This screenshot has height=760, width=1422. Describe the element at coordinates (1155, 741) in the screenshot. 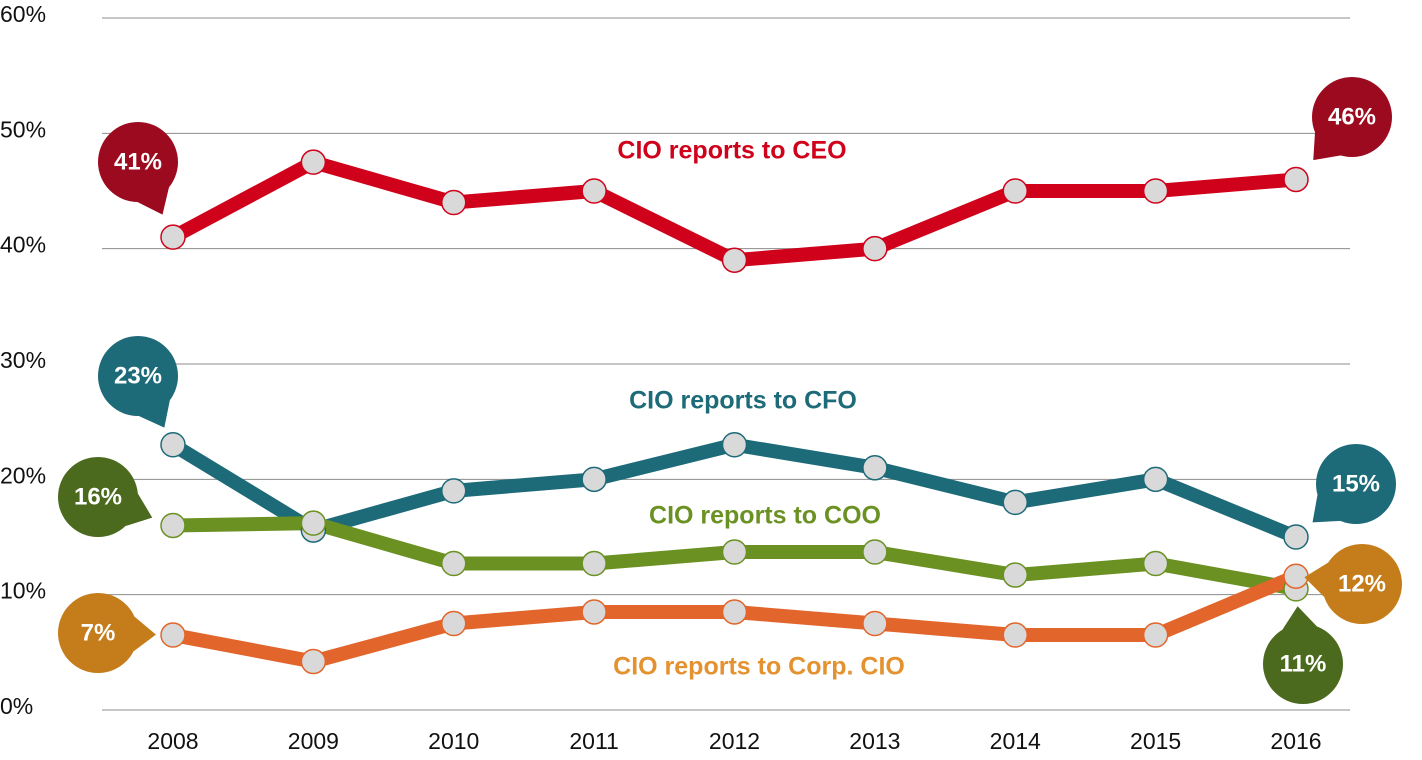

I see `x-tick-label: 2015` at that location.